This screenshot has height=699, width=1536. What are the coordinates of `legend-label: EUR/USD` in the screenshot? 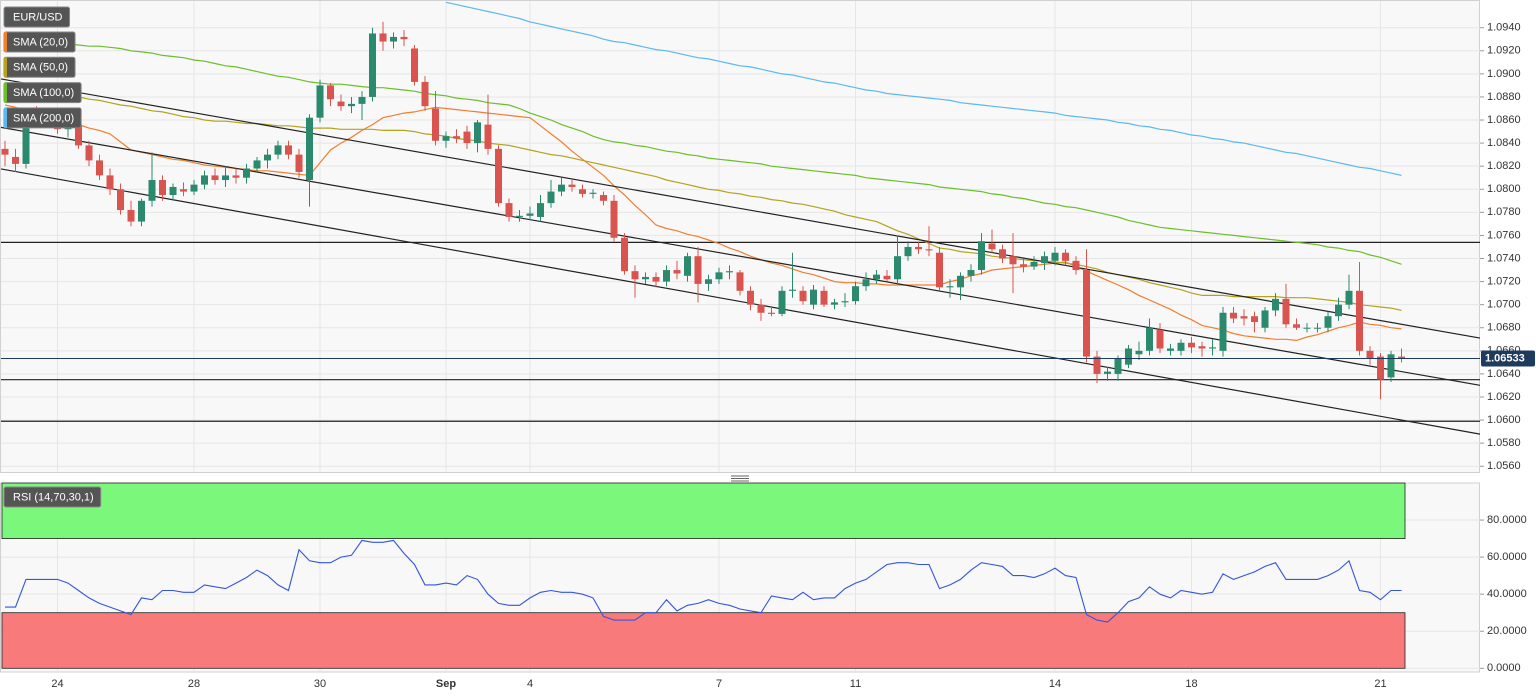 It's located at (38, 17).